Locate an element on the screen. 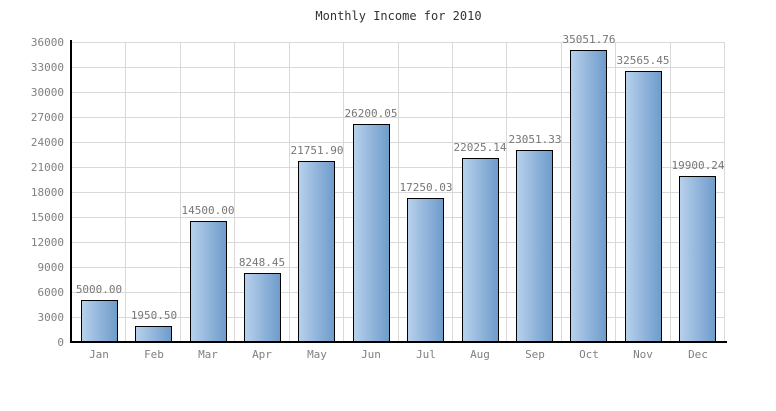 This screenshot has height=411, width=776. x-tick-label-may: May is located at coordinates (317, 354).